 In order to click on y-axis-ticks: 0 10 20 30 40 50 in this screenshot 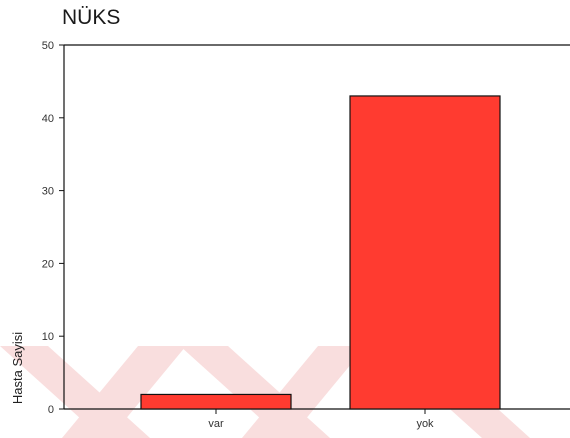, I will do `click(53, 228)`.